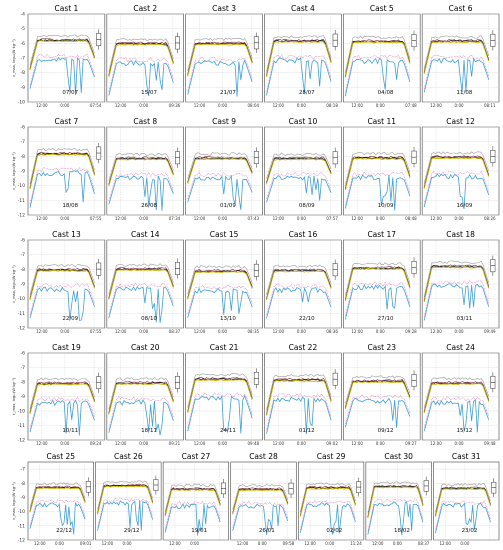 This screenshot has height=550, width=503. What do you see at coordinates (66, 169) in the screenshot?
I see `panel: Cast 7 18/08 12:00 0:00 07:55` at bounding box center [66, 169].